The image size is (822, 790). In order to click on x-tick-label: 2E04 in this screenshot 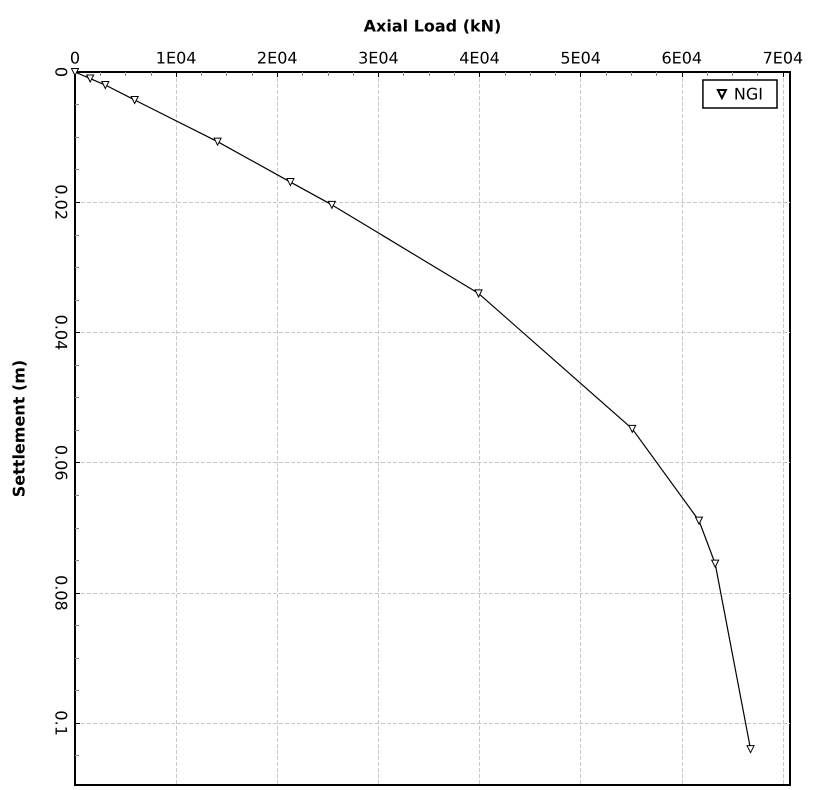, I will do `click(277, 58)`.